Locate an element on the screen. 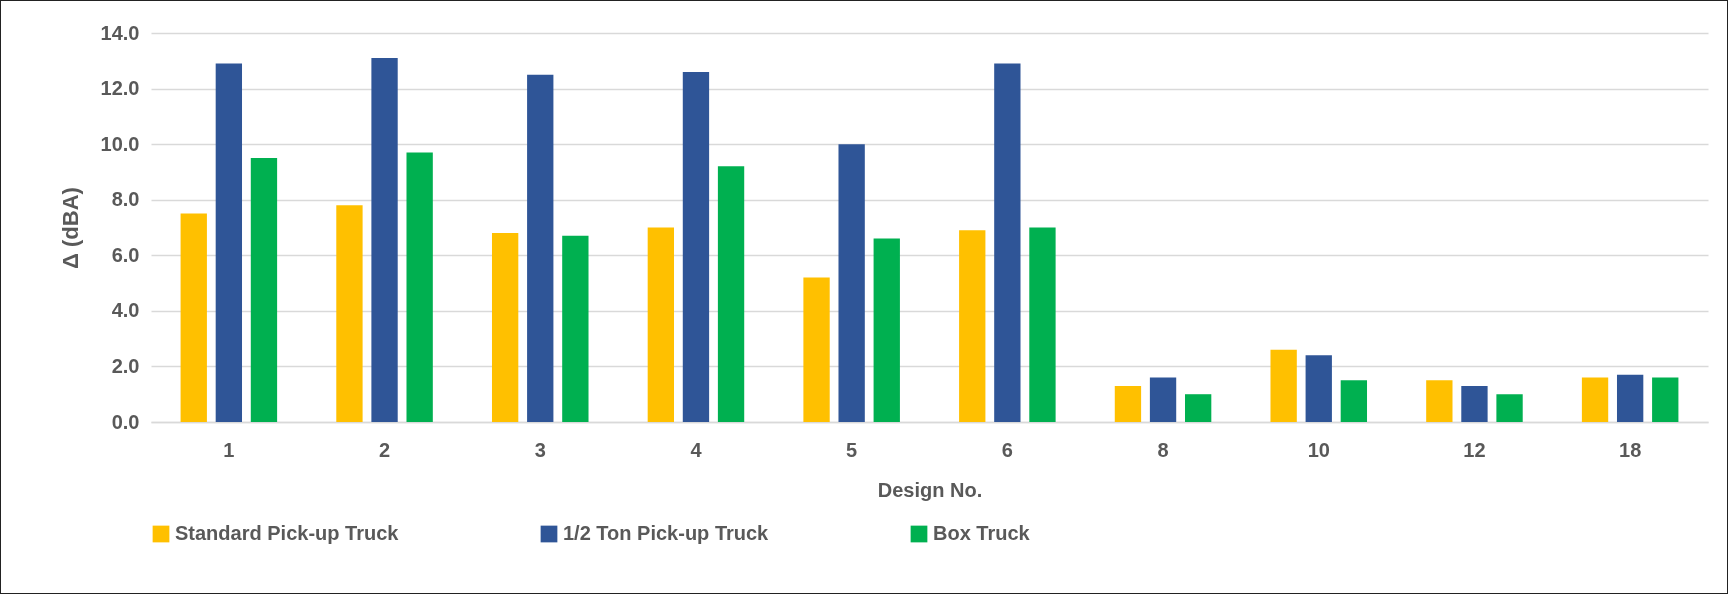 The image size is (1732, 598). x-tick-label: 6 is located at coordinates (1007, 449).